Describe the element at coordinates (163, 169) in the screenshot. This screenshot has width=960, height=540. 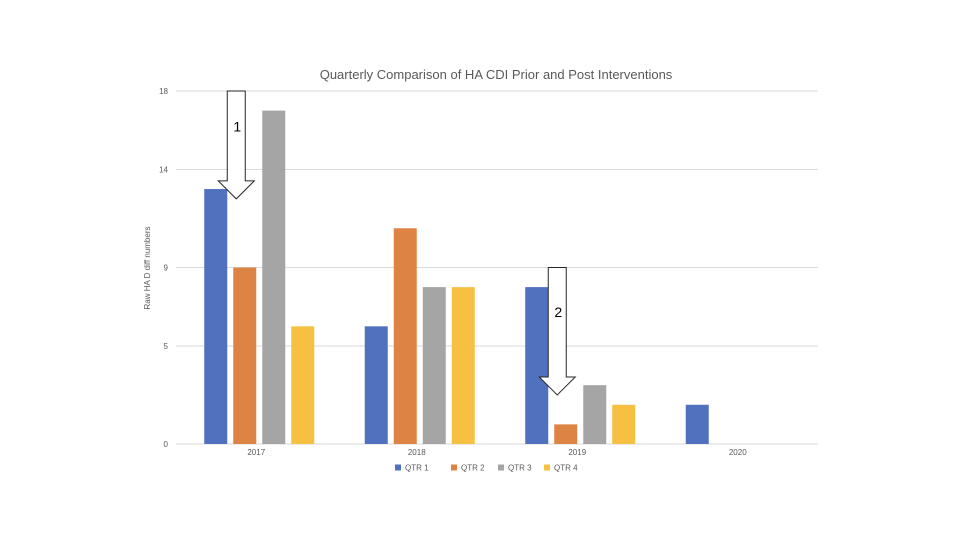
I see `y-tick-label: 14` at that location.